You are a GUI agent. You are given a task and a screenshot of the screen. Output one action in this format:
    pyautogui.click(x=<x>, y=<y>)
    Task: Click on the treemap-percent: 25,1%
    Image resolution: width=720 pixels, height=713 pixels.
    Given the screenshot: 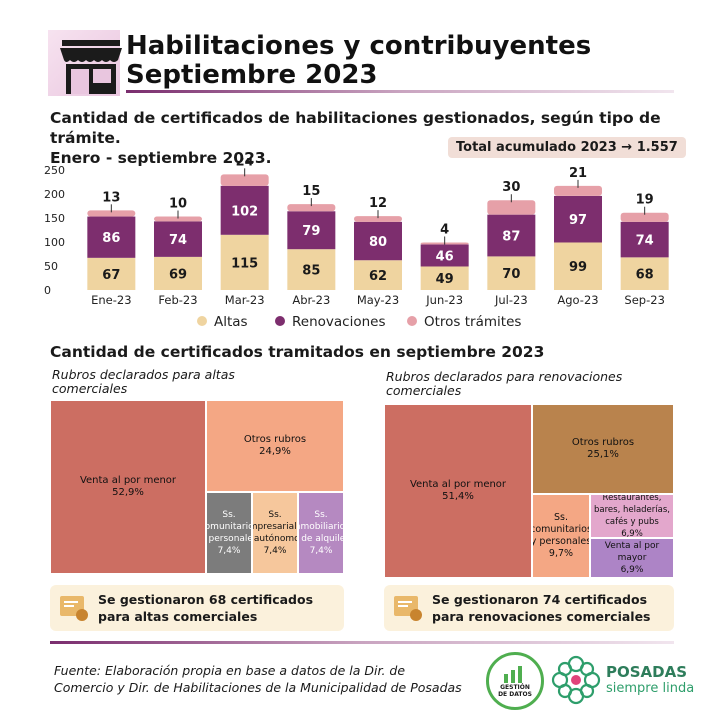 What is the action you would take?
    pyautogui.click(x=603, y=454)
    